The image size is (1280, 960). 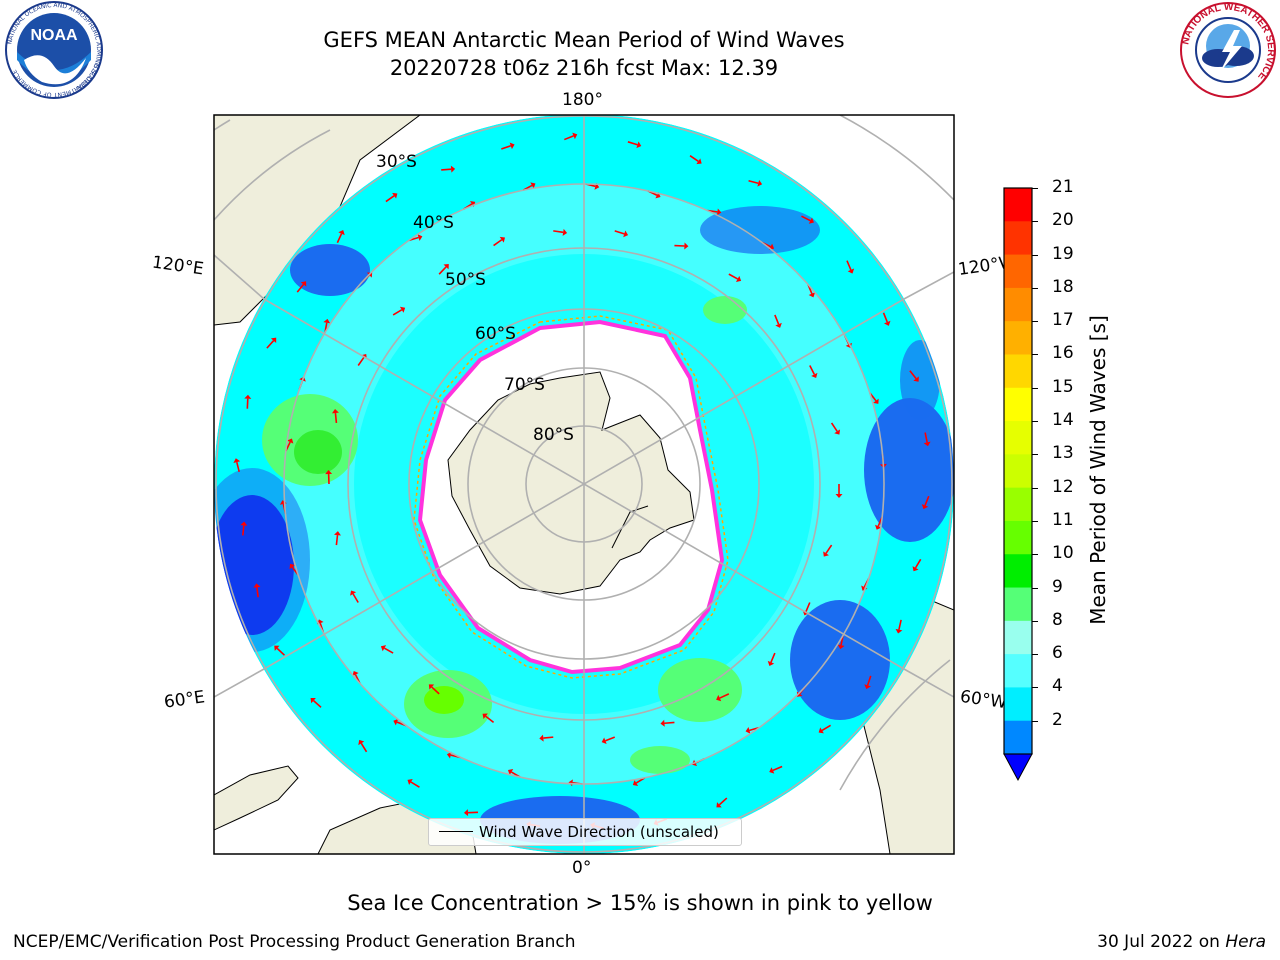 I want to click on map-legend: Wind Wave Direction (unscaled), so click(x=585, y=832).